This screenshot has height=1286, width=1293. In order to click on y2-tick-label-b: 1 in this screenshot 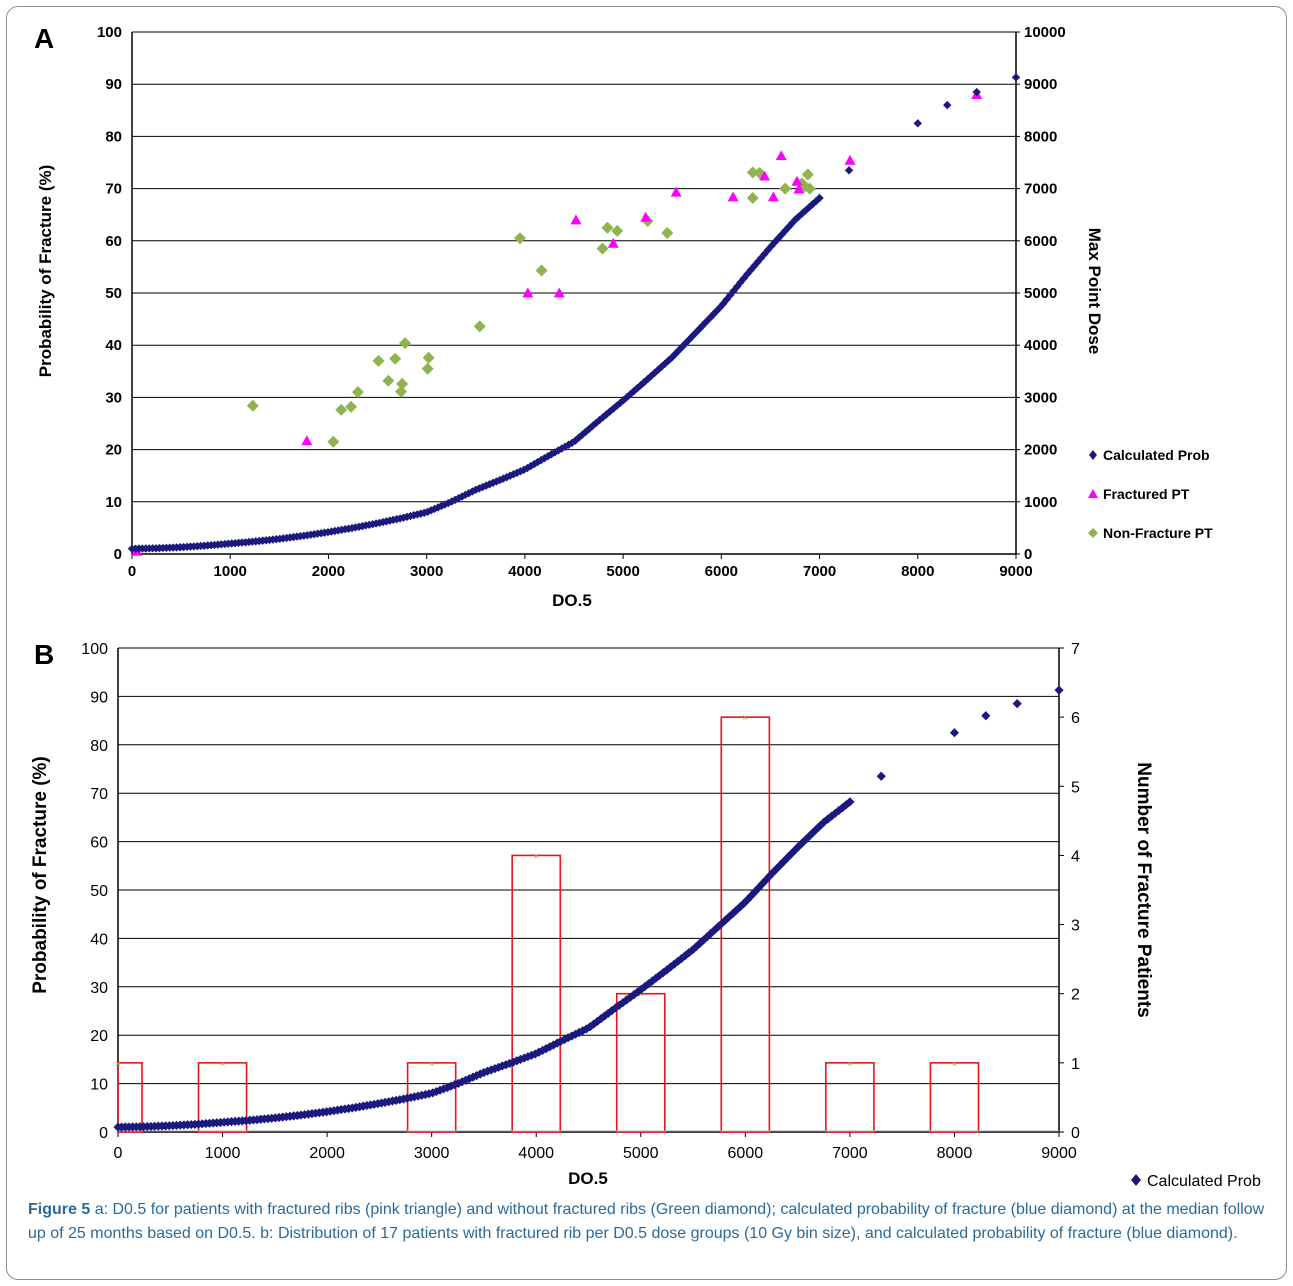, I will do `click(1075, 1064)`.